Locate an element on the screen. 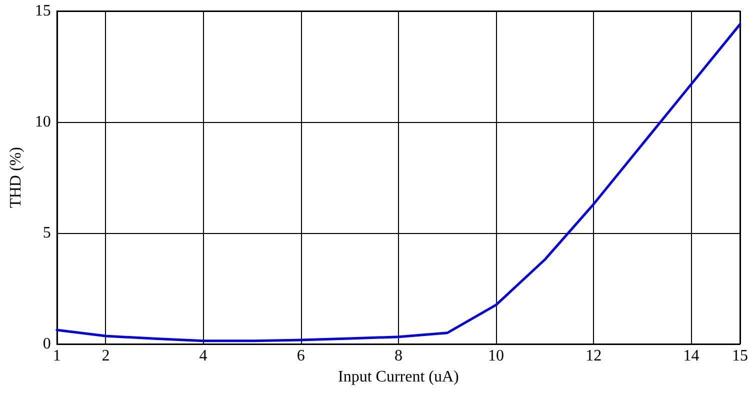 The height and width of the screenshot is (398, 753). y-axis-title: THD (%) is located at coordinates (16, 177).